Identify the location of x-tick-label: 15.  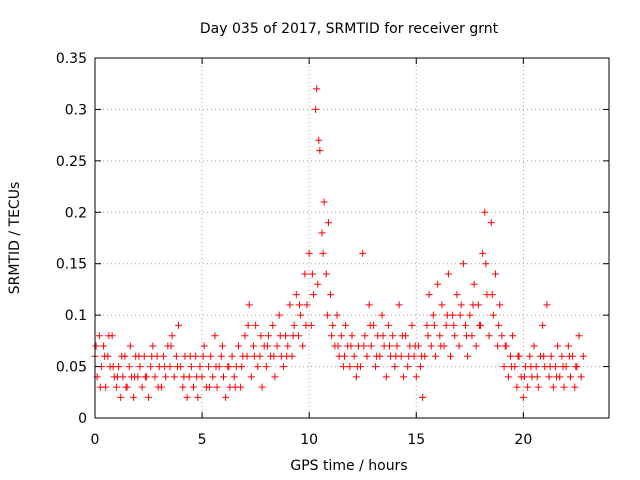
(416, 440).